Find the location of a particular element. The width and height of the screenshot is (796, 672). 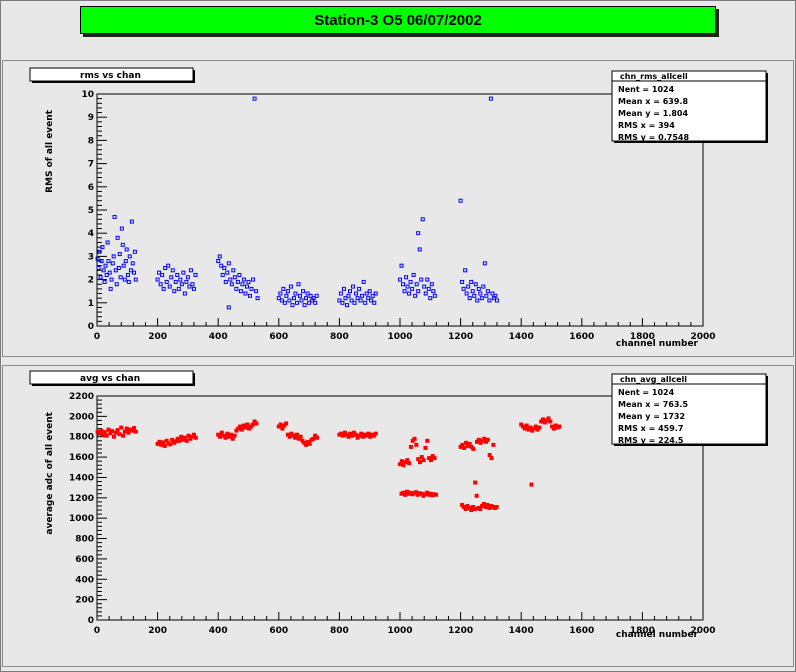

canvas-title: Station-3 O5 06/07/2002 is located at coordinates (398, 20).